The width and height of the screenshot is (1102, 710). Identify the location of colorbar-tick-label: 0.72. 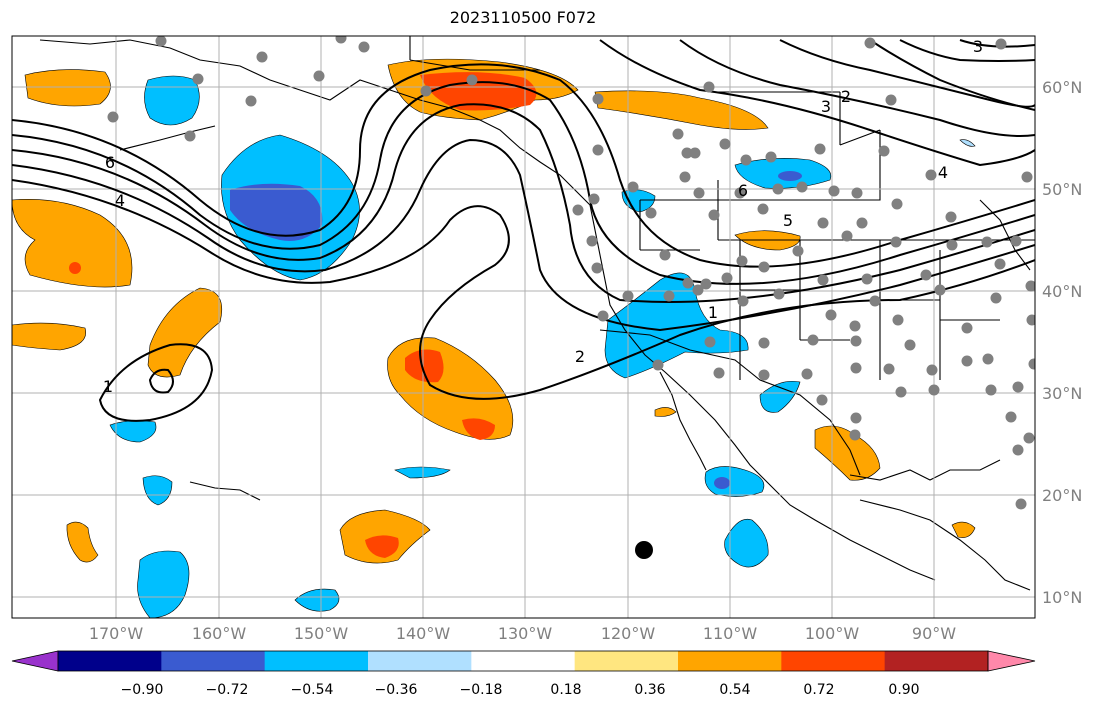
(819, 690).